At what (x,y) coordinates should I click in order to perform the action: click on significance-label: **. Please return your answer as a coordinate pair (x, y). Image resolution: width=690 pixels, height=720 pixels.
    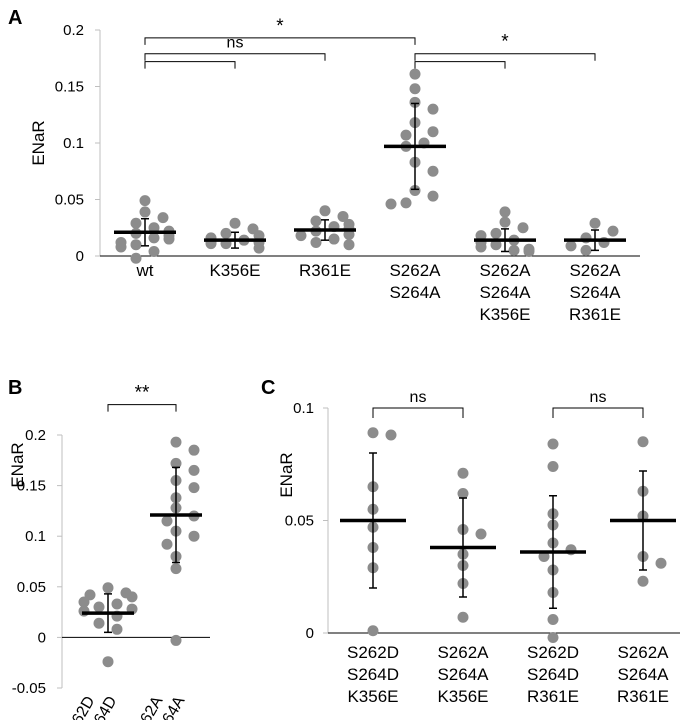
    Looking at the image, I should click on (142, 393).